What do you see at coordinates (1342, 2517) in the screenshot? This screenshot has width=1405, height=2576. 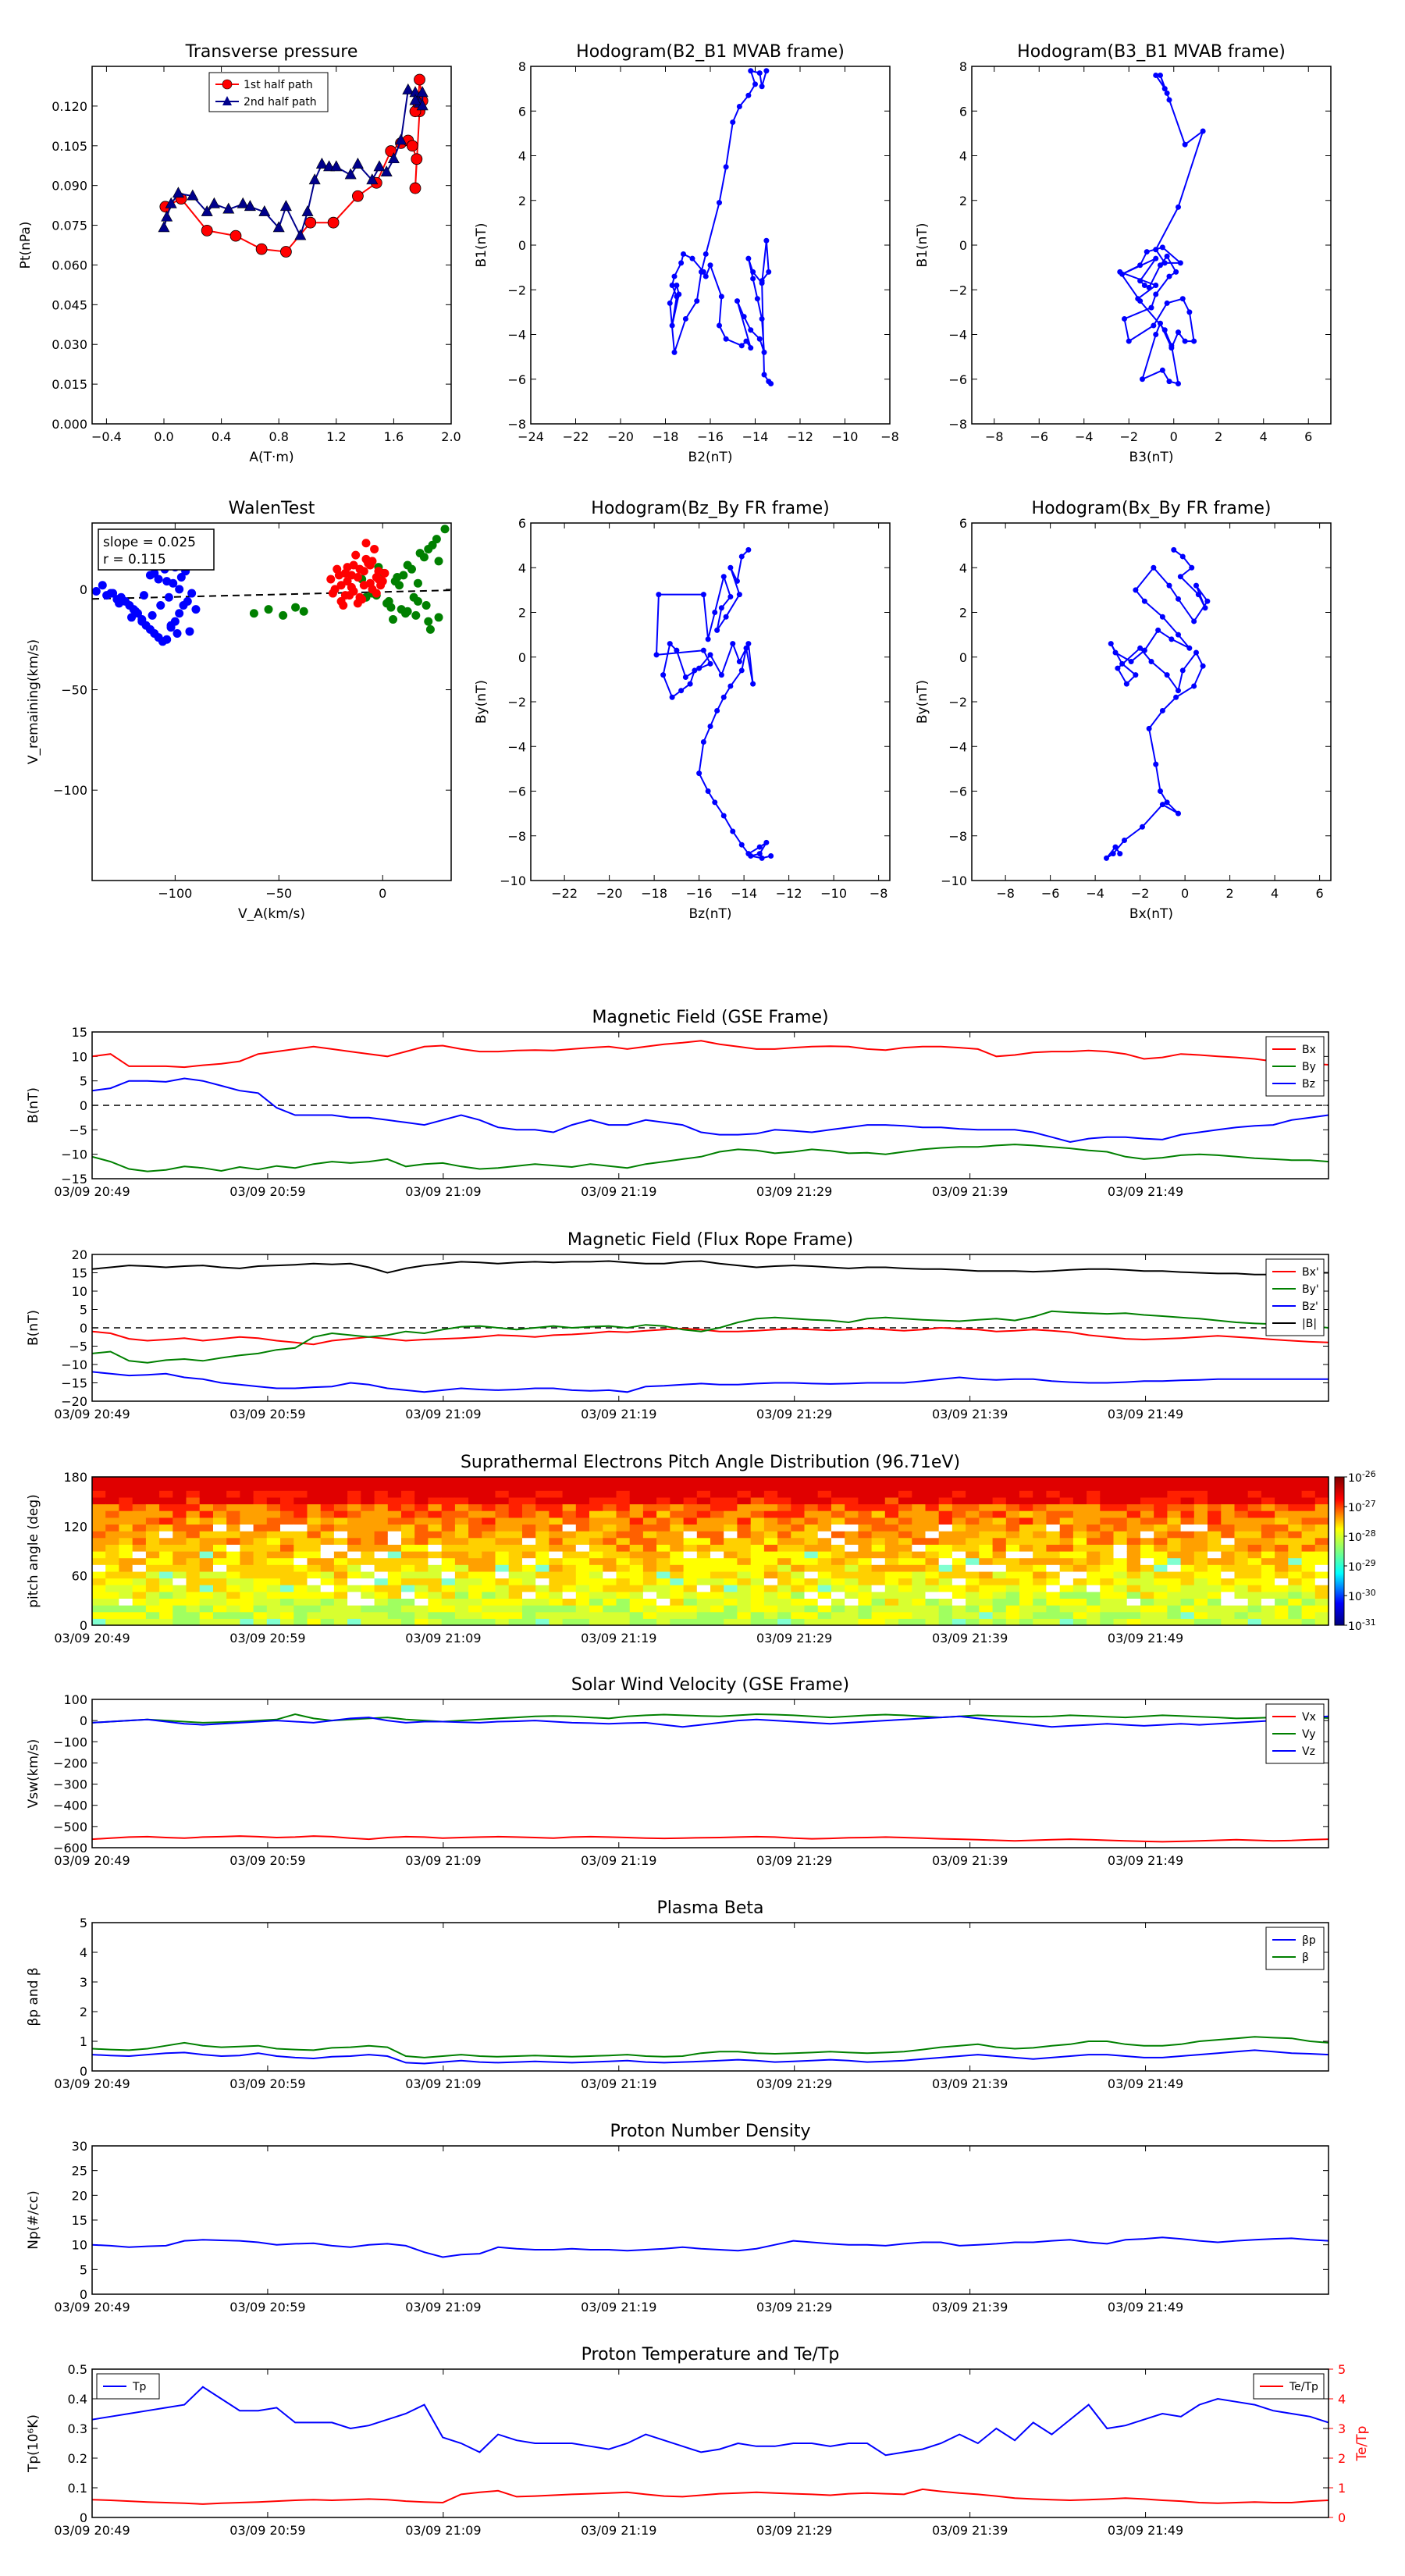 I see `y2-tick-label: 0` at bounding box center [1342, 2517].